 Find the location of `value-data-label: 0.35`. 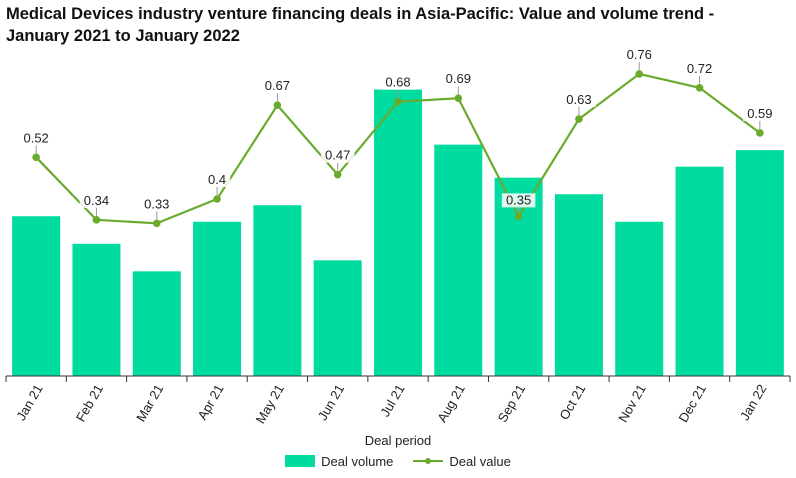

value-data-label: 0.35 is located at coordinates (518, 199).